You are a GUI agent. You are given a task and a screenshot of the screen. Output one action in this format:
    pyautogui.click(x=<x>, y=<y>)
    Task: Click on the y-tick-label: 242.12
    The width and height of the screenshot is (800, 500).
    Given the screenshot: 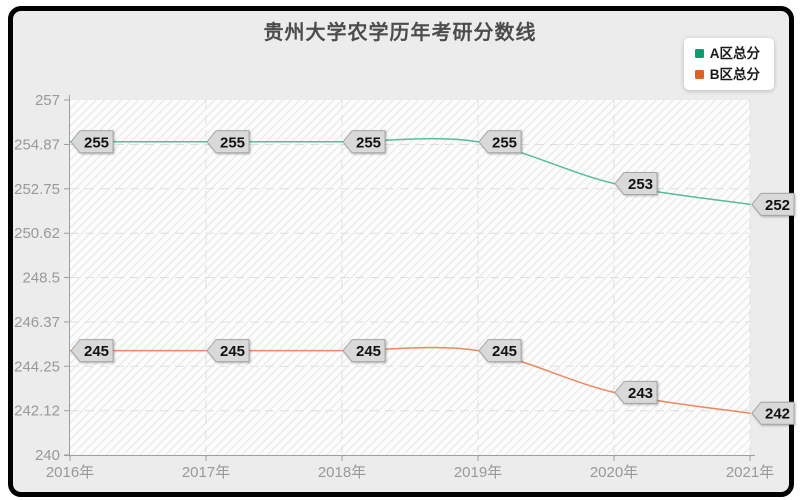 What is the action you would take?
    pyautogui.click(x=37, y=411)
    